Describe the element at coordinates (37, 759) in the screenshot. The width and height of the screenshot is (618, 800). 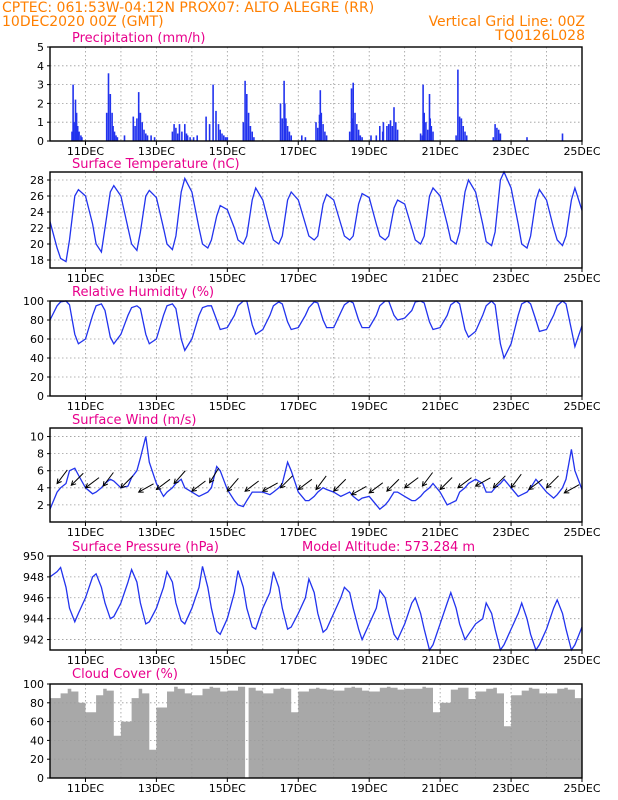
I see `cloud-ytick-label: 20` at that location.